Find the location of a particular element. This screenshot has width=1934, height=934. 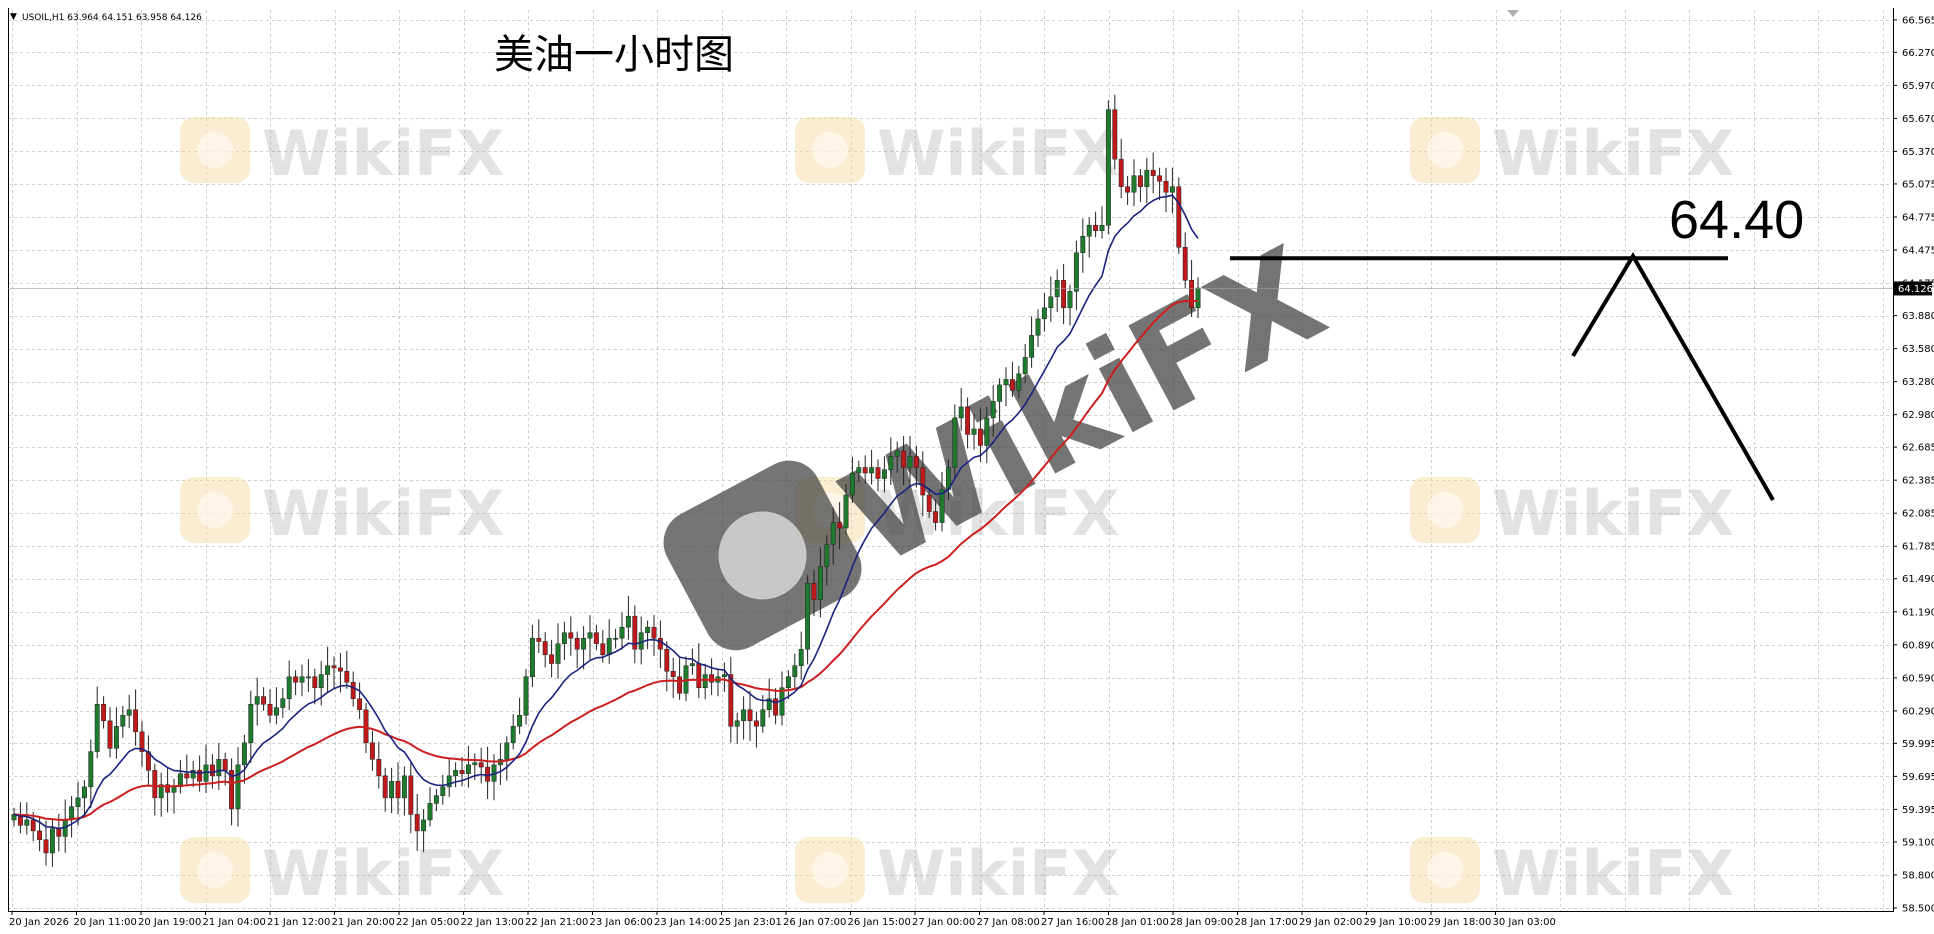

x-tick-label: 26 Jan 07:00 is located at coordinates (814, 922).